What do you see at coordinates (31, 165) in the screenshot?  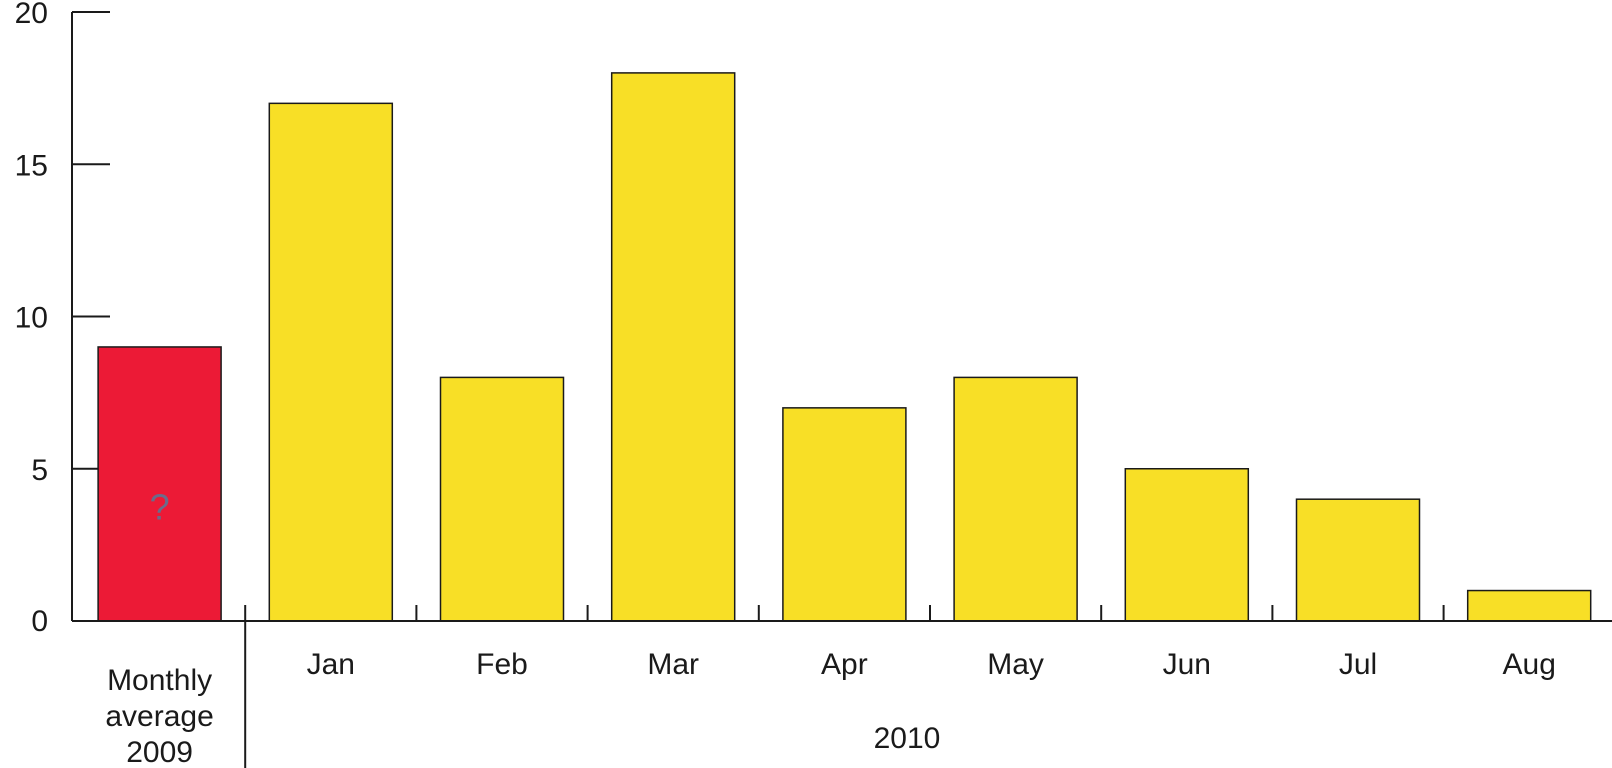 I see `y-tick-label: 15` at bounding box center [31, 165].